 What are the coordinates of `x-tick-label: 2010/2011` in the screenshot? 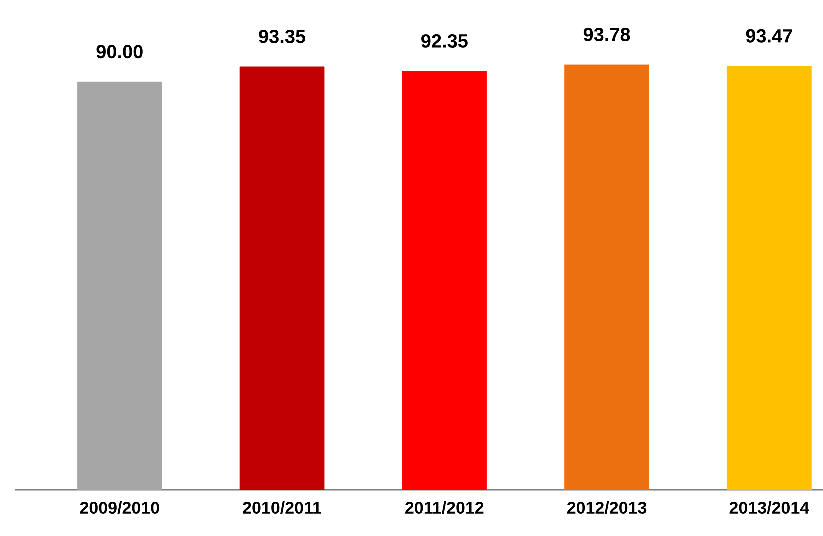 It's located at (282, 508).